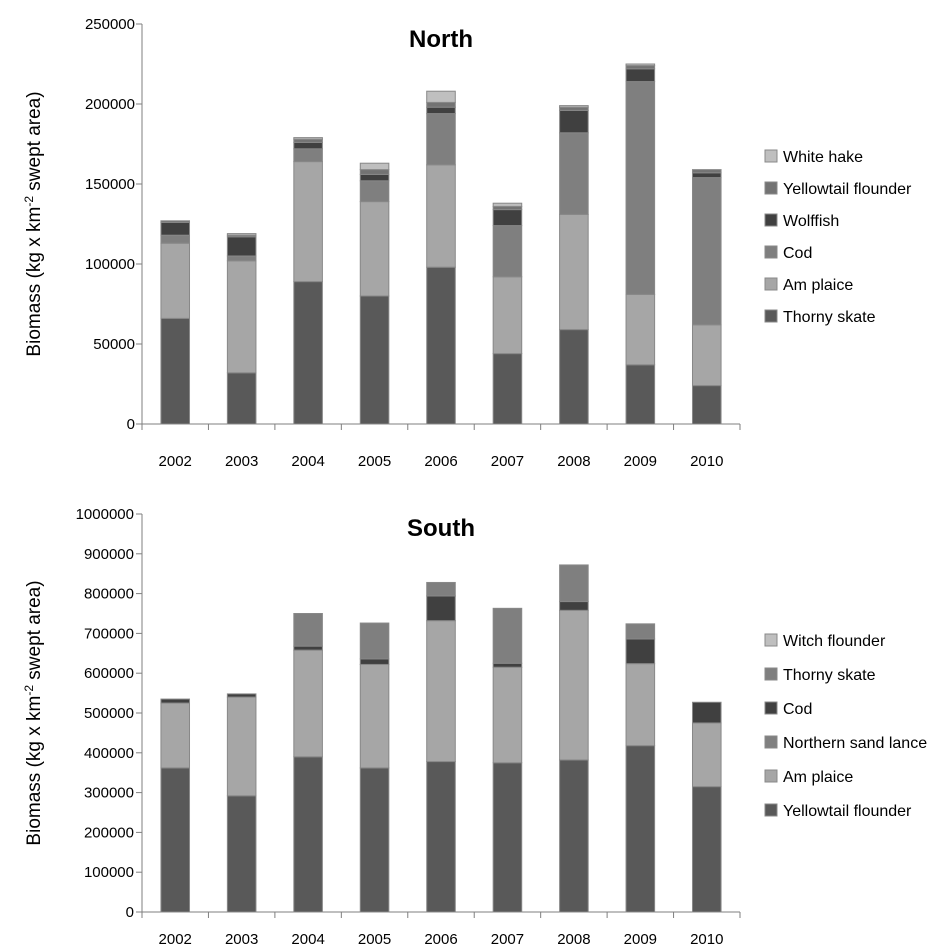 The height and width of the screenshot is (952, 939). What do you see at coordinates (109, 633) in the screenshot?
I see `south-y-tick-label: 700000` at bounding box center [109, 633].